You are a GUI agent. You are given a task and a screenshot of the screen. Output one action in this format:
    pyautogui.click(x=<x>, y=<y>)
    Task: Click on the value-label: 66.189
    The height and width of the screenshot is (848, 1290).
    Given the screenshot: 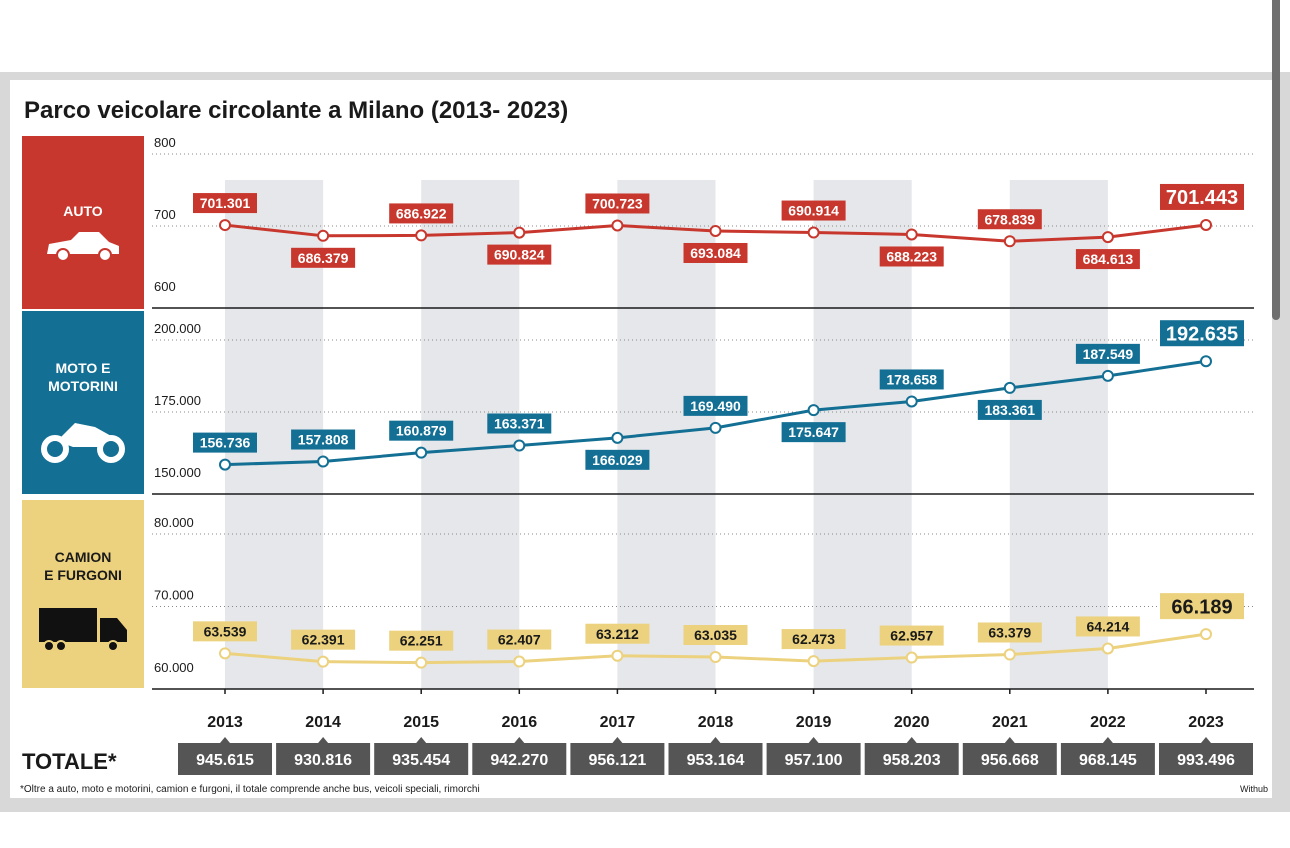 What is the action you would take?
    pyautogui.click(x=1201, y=607)
    